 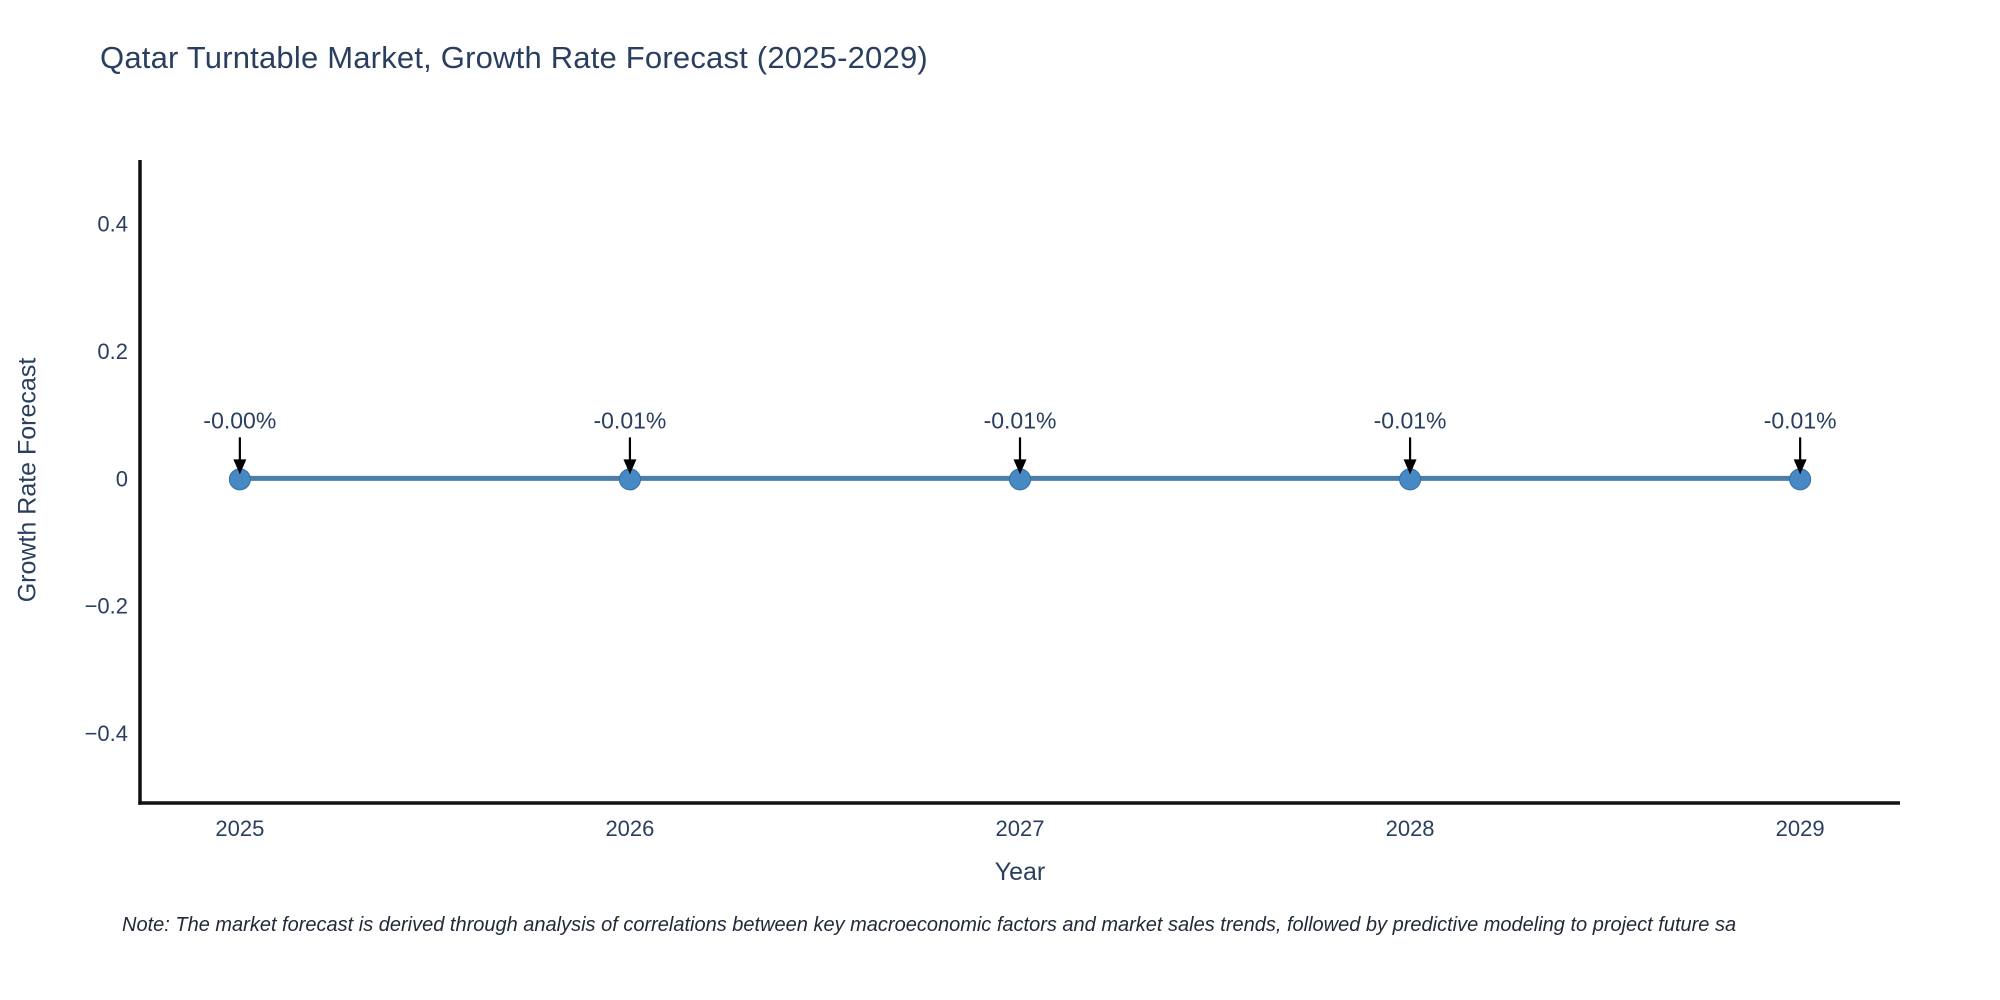 What do you see at coordinates (629, 828) in the screenshot?
I see `x-tick-label: 2026` at bounding box center [629, 828].